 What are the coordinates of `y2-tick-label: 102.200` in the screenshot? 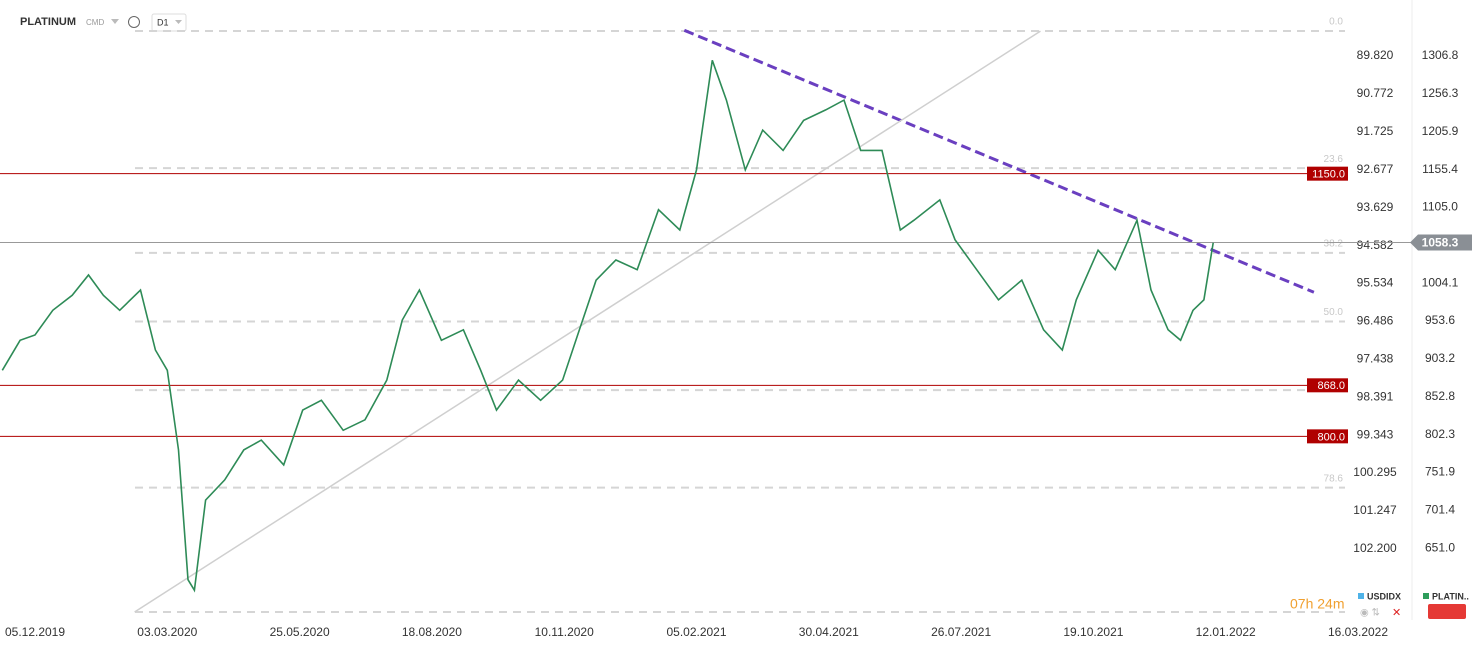 It's located at (1375, 548).